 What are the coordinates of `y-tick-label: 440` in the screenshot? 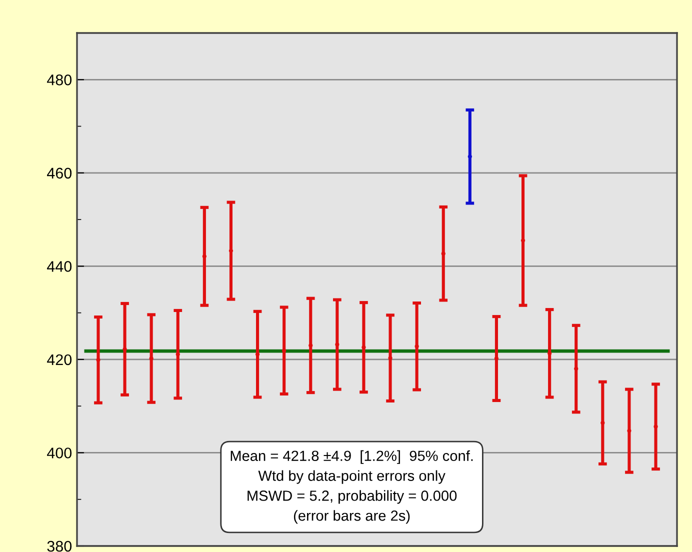 It's located at (59, 266).